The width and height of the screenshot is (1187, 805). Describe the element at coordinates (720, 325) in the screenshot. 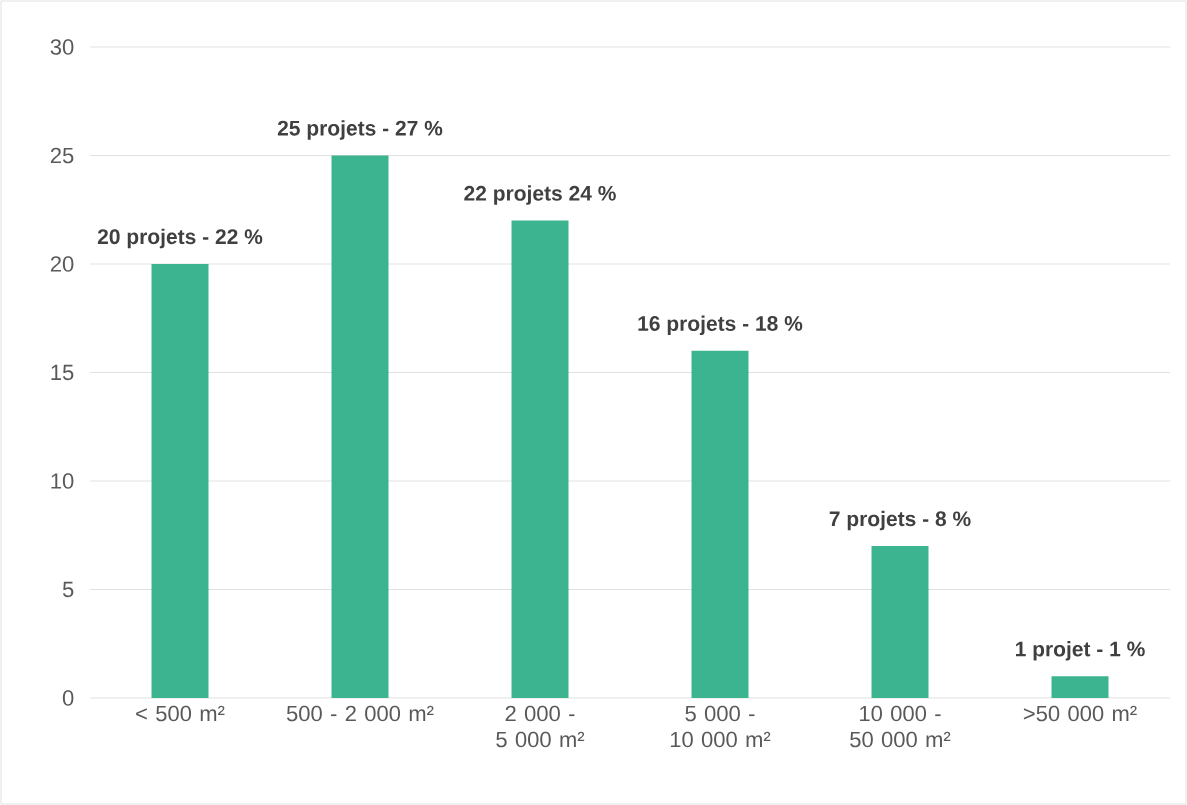

I see `data-label: 16 projets - 18 %` at that location.